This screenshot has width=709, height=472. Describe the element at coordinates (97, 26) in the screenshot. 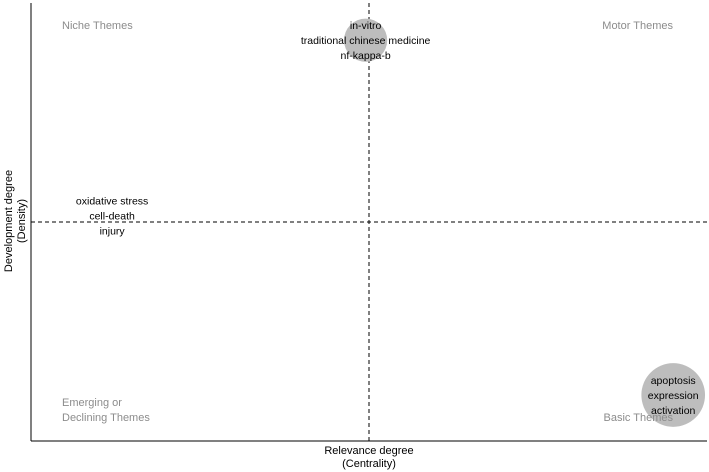

I see `quadrant-label-niche: Niche Themes` at that location.